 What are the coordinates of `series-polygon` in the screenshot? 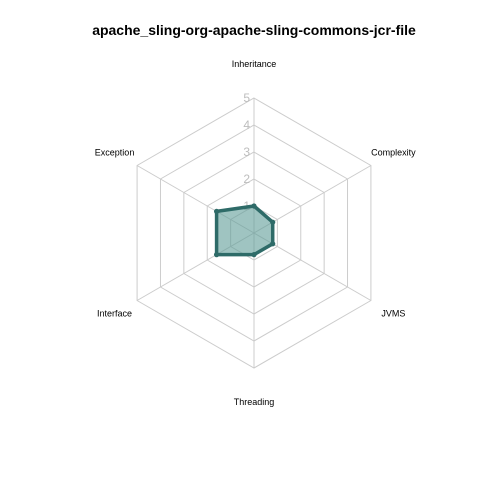 It's located at (244, 230).